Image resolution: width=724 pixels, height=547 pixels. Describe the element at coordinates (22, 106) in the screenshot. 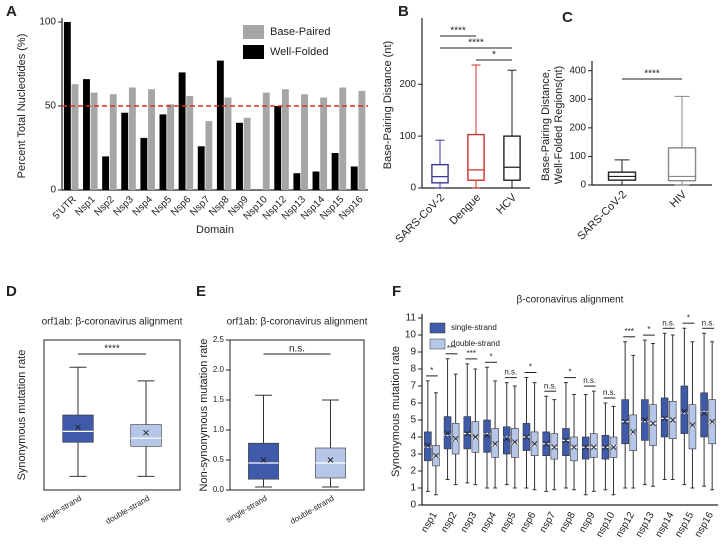

I see `y-axis-title: Percent Total Nucleotides (%)` at that location.